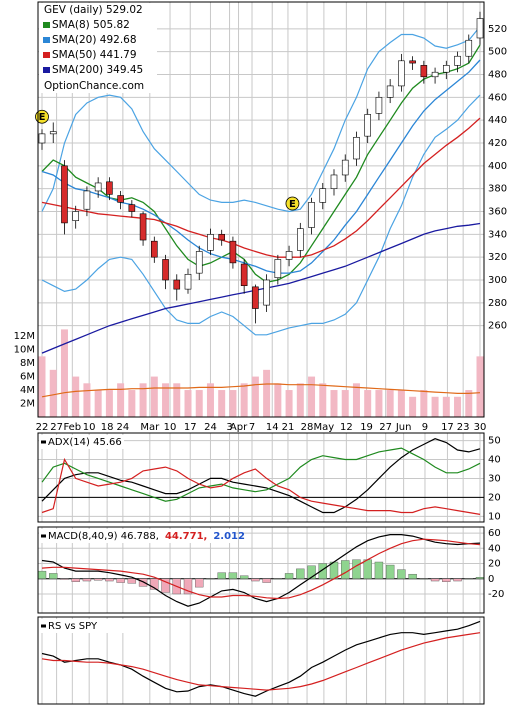 This screenshot has width=526, height=706. What do you see at coordinates (27, 390) in the screenshot?
I see `volume-tick-label: 4M` at bounding box center [27, 390].